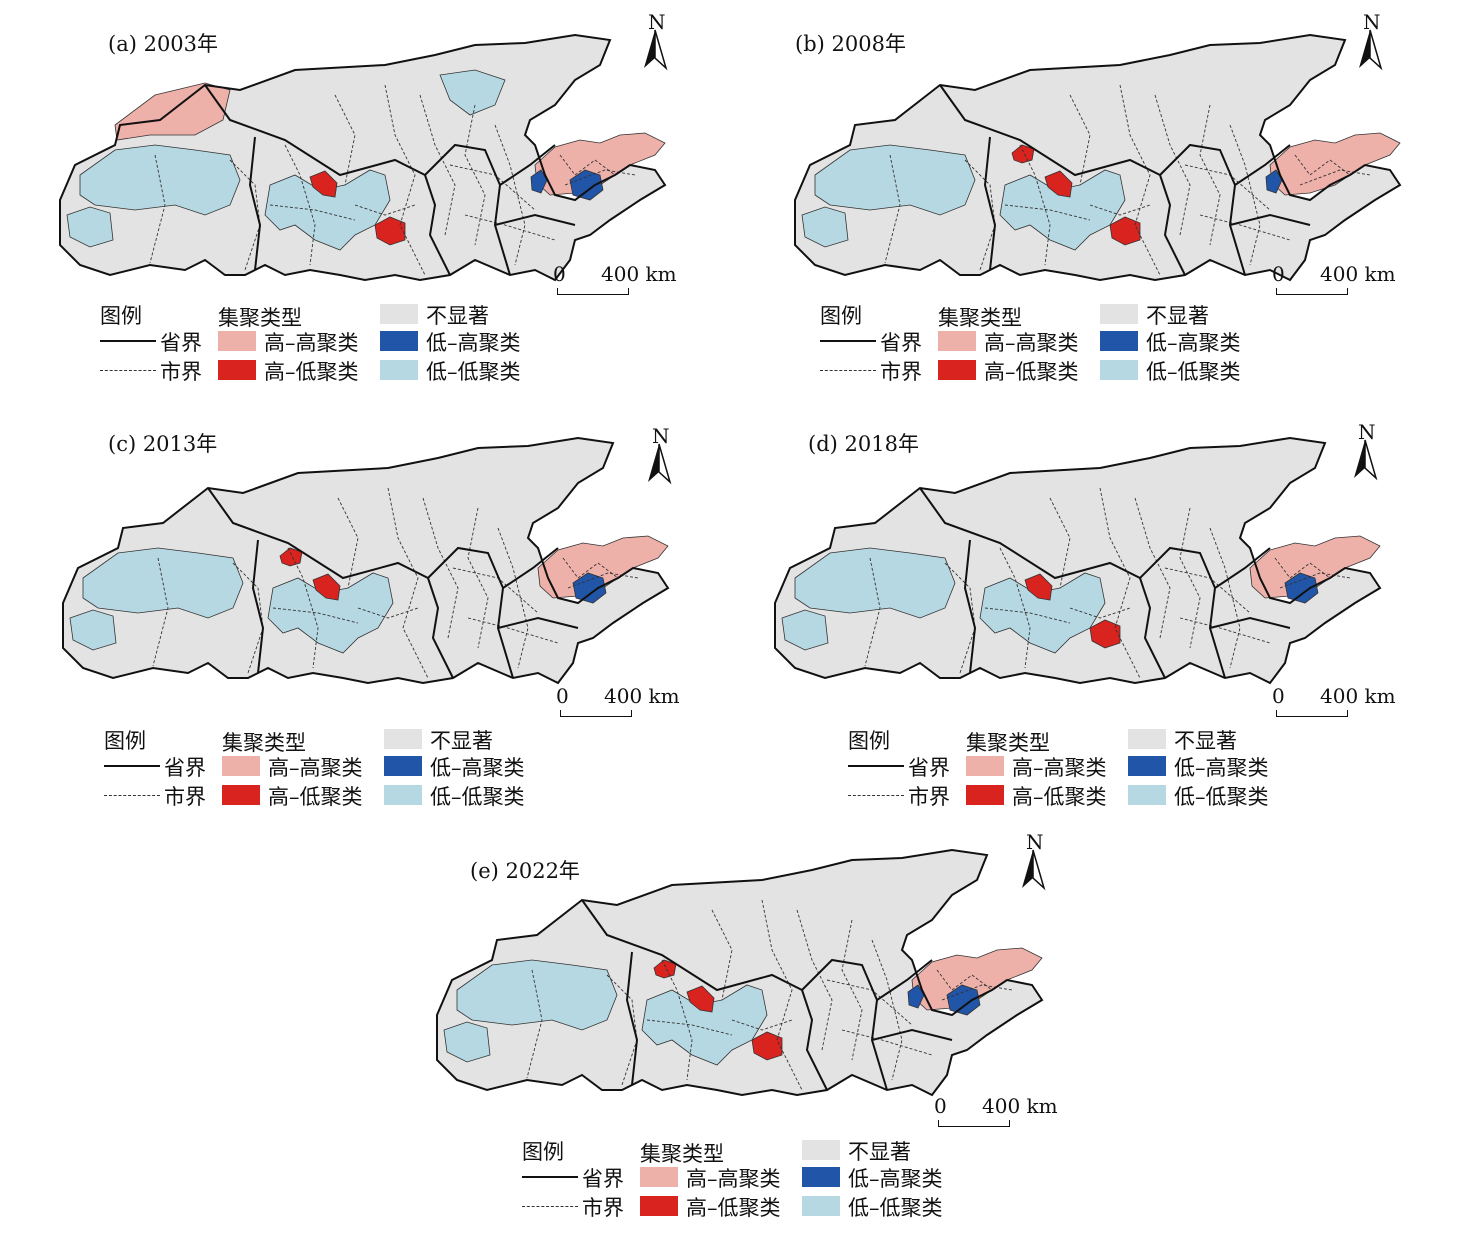 Image resolution: width=1474 pixels, height=1248 pixels. I want to click on region-high-low-north-central, so click(1023, 154).